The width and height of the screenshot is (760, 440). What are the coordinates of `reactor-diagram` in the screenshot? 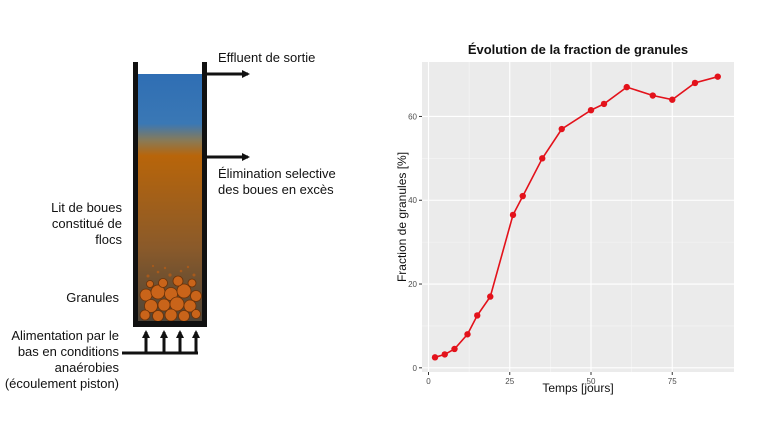 It's located at (186, 208).